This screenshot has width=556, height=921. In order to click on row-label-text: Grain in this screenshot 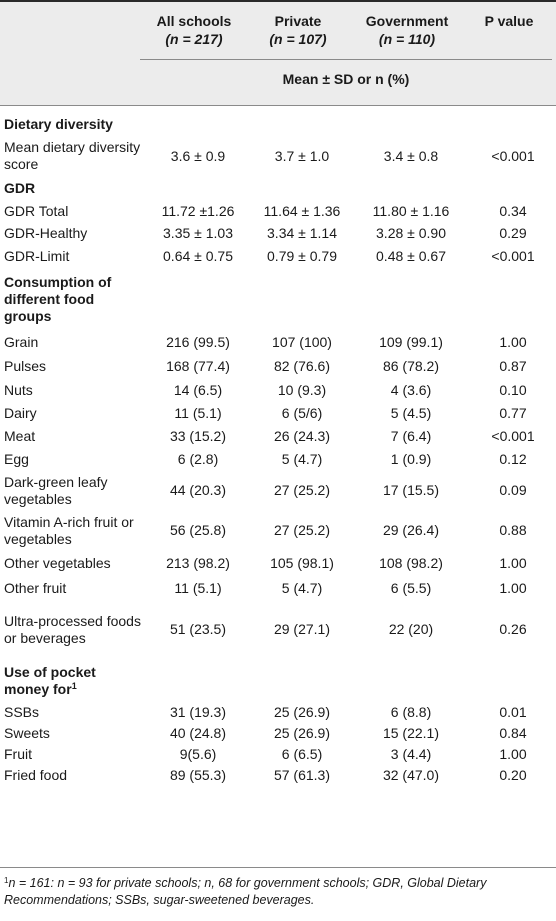, I will do `click(21, 341)`.